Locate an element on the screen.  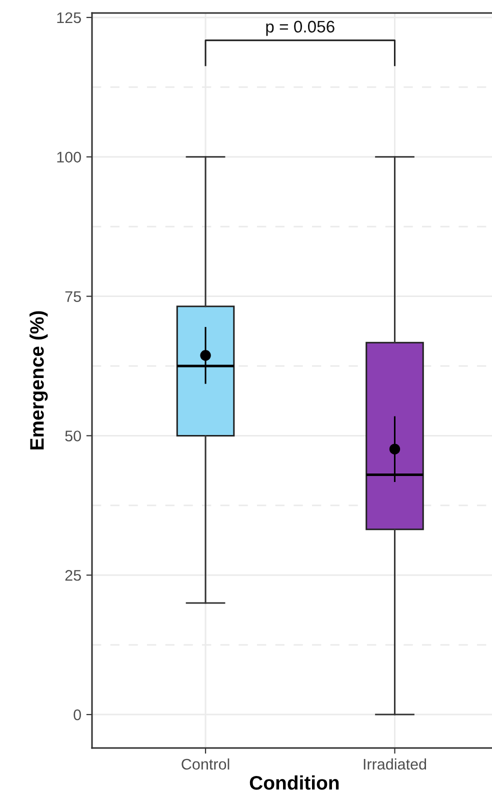
annotation: p = 0.056 is located at coordinates (300, 28).